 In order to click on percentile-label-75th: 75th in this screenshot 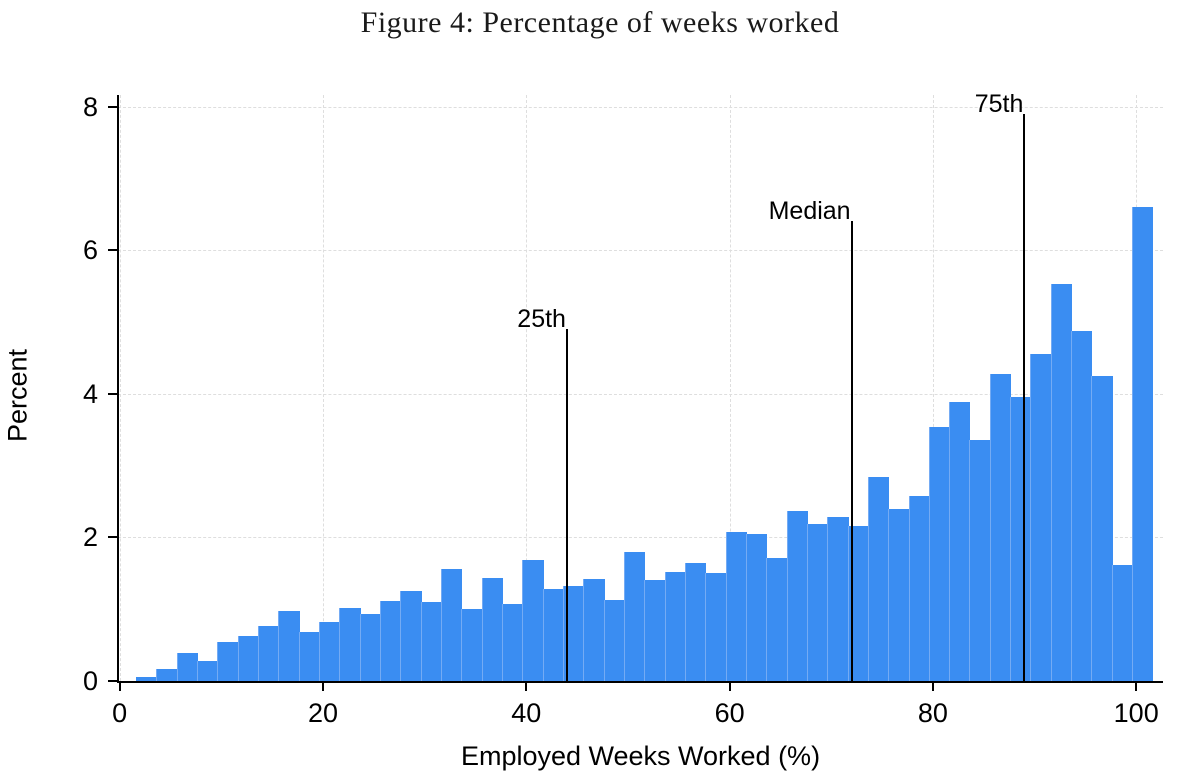, I will do `click(999, 103)`.